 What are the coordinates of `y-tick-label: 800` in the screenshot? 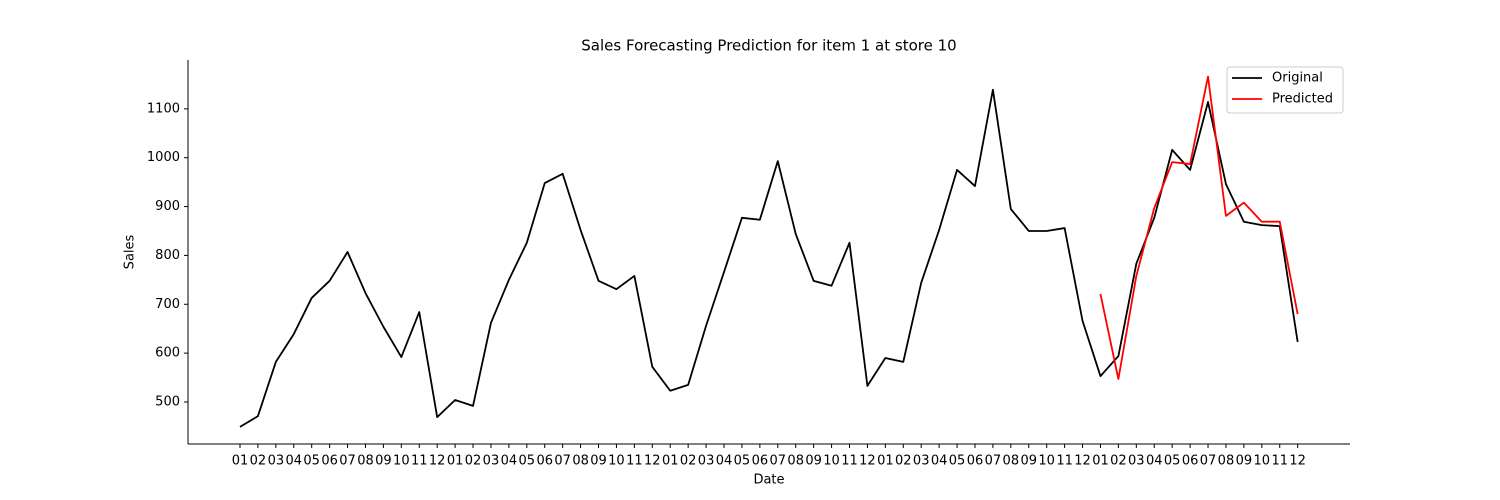 It's located at (167, 255).